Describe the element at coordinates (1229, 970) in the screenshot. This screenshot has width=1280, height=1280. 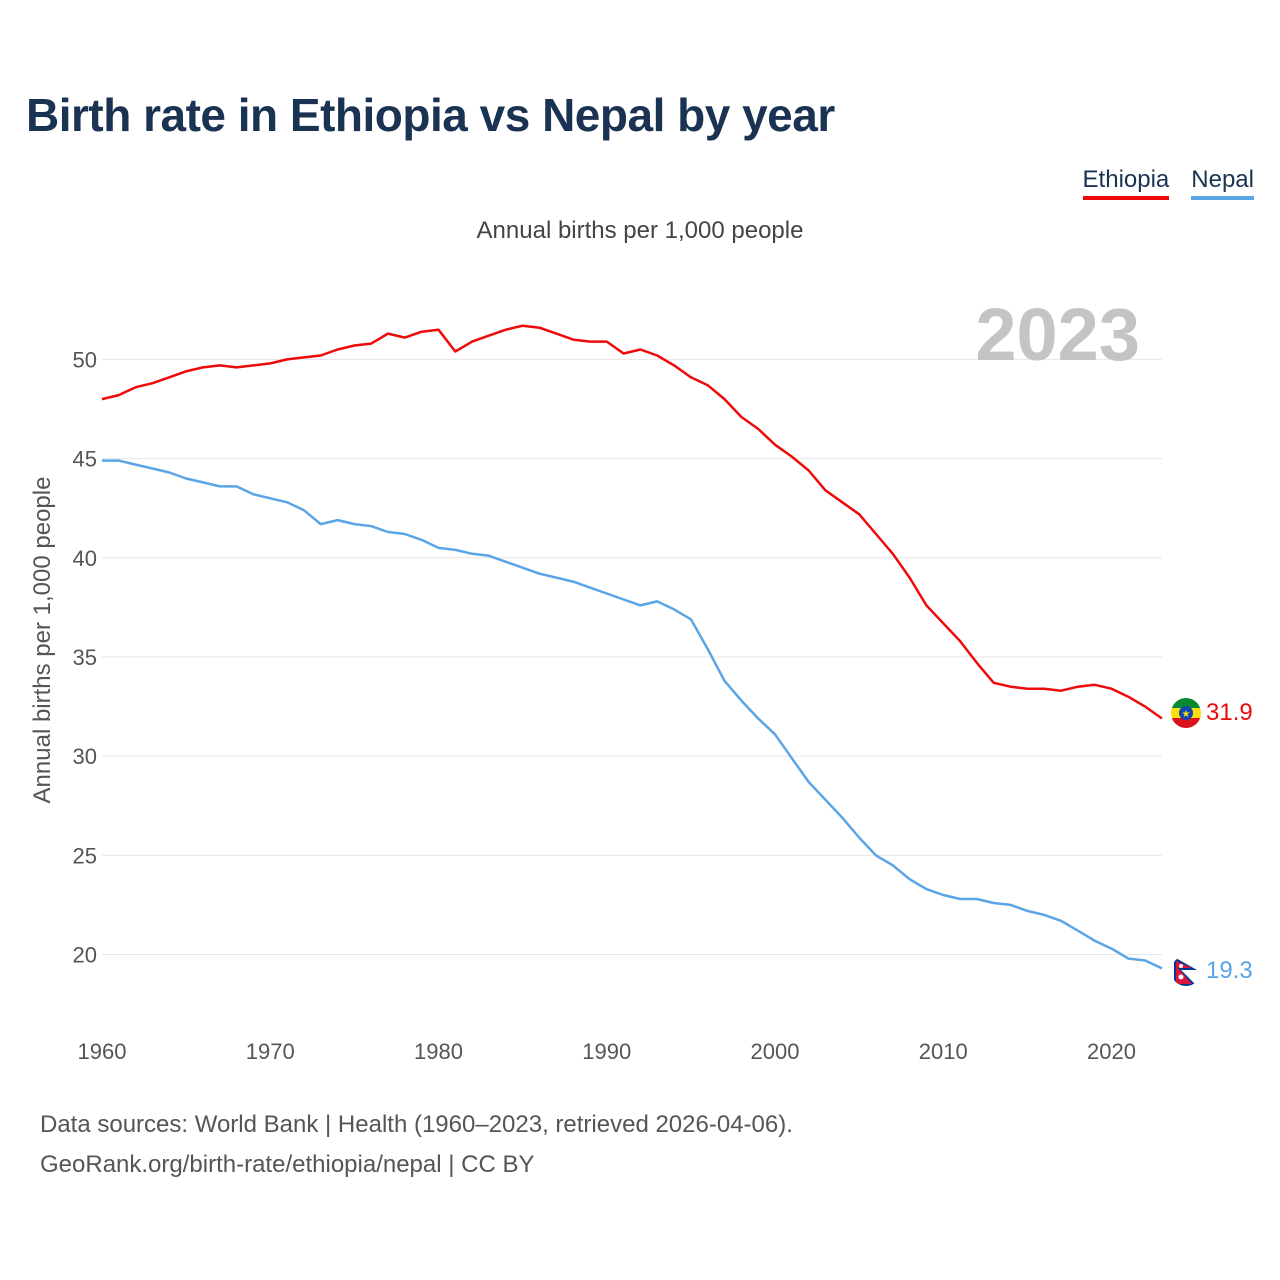
I see `end-label-nepal: 19.3` at that location.